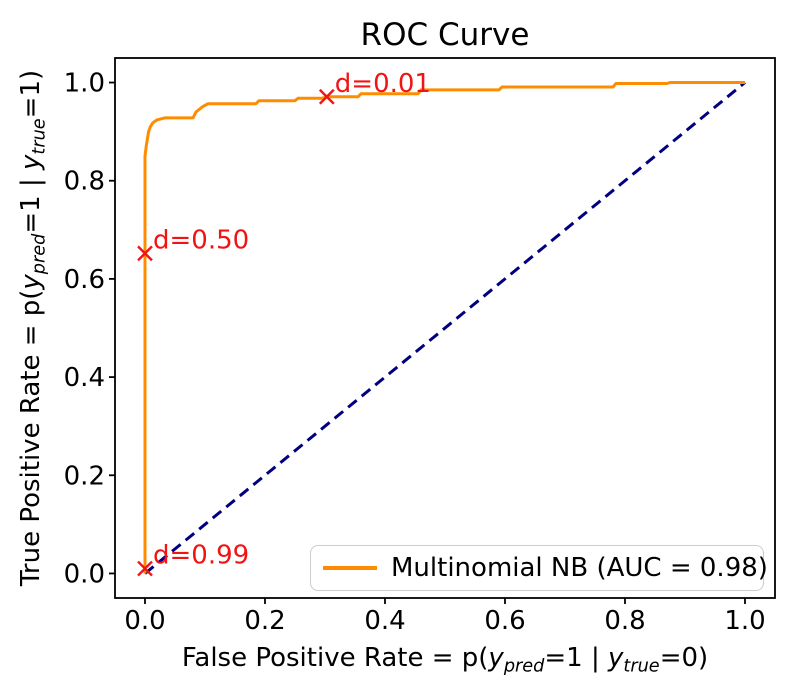 Image resolution: width=800 pixels, height=700 pixels. Describe the element at coordinates (201, 240) in the screenshot. I see `threshold-annotation: d=0.50` at that location.